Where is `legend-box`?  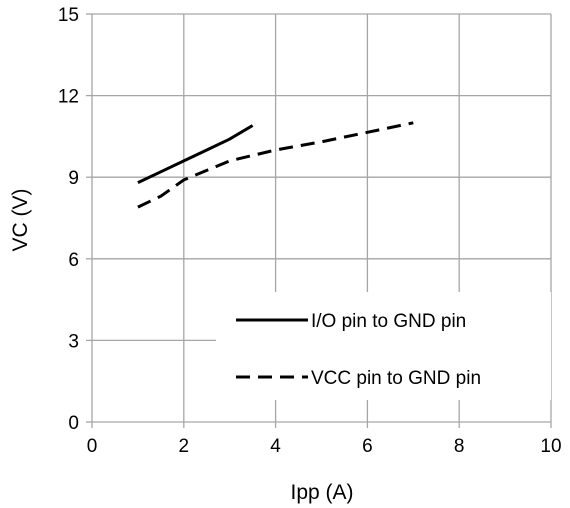 legend-box is located at coordinates (383, 346).